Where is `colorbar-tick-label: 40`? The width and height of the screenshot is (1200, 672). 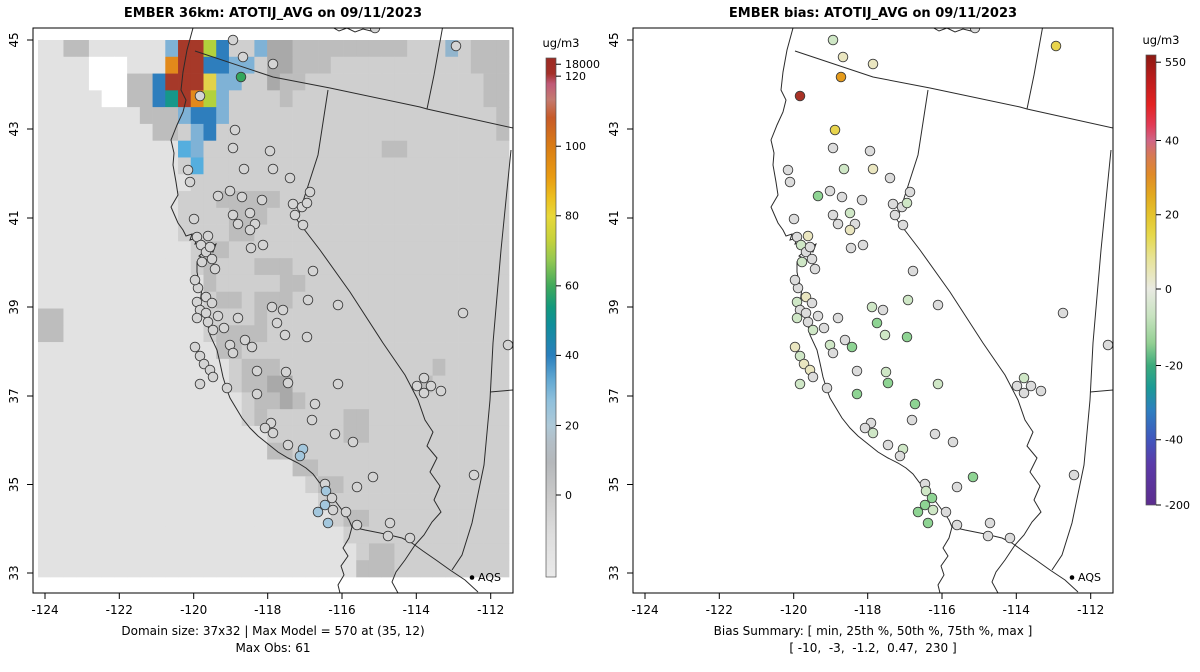
colorbar-tick-label: 40 is located at coordinates (1172, 140).